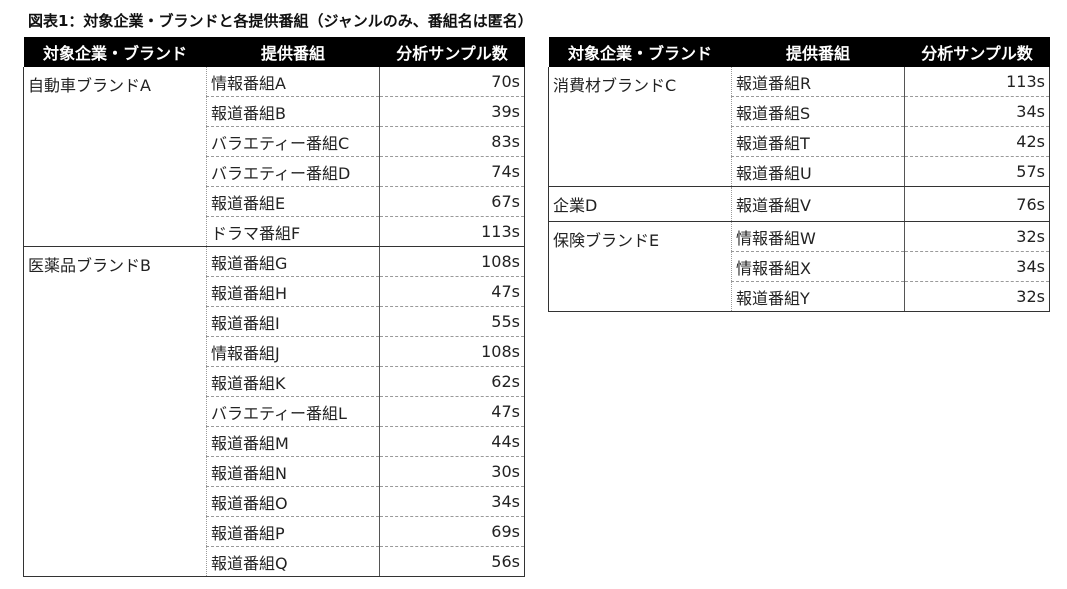  Describe the element at coordinates (818, 141) in the screenshot. I see `program-cell: 報道番組T` at that location.